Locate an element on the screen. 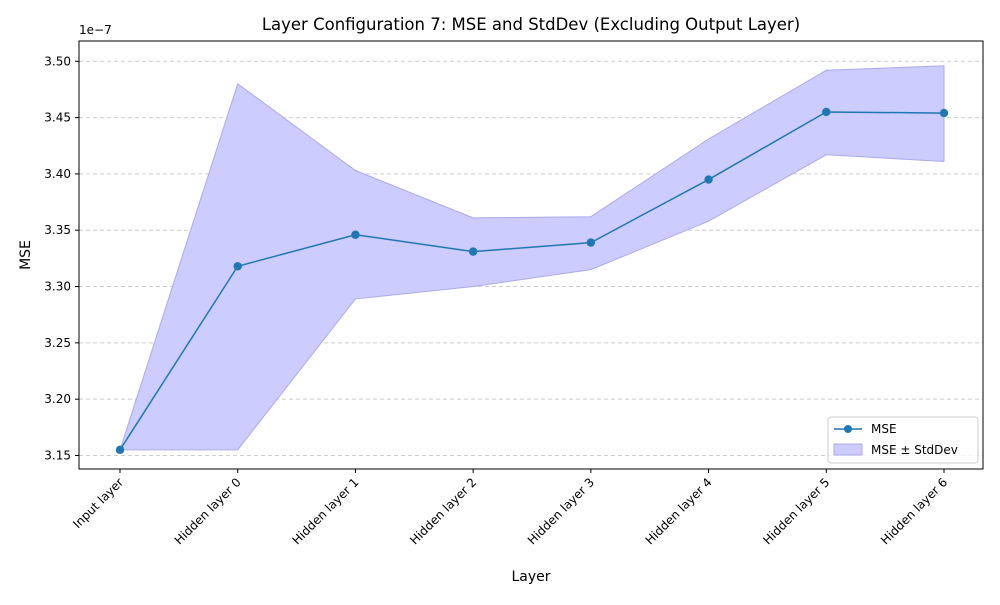 The width and height of the screenshot is (1000, 605). x-tick-label: Hidden layer 1 is located at coordinates (325, 511).